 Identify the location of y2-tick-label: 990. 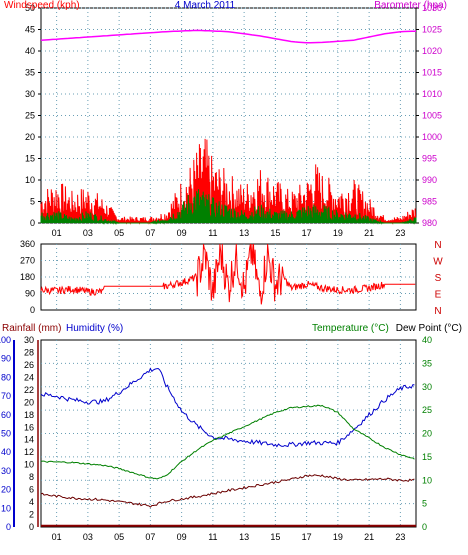
(429, 180).